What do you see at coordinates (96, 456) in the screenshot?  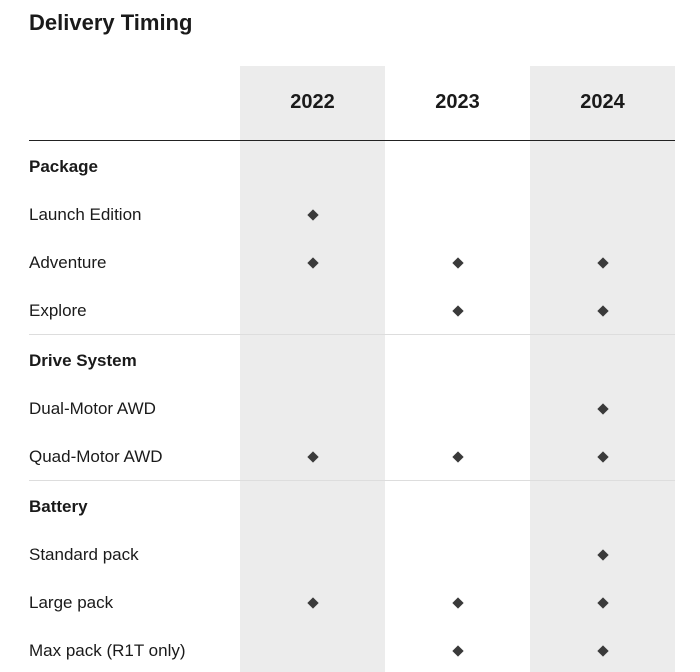 I see `row-label: Quad-Motor AWD` at bounding box center [96, 456].